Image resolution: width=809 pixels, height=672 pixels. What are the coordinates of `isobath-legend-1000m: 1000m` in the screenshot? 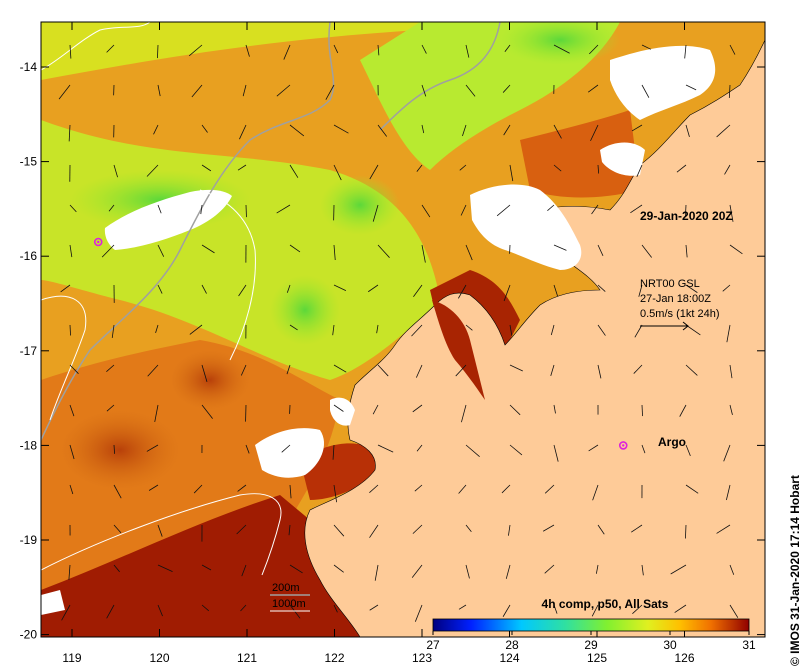 It's located at (289, 604).